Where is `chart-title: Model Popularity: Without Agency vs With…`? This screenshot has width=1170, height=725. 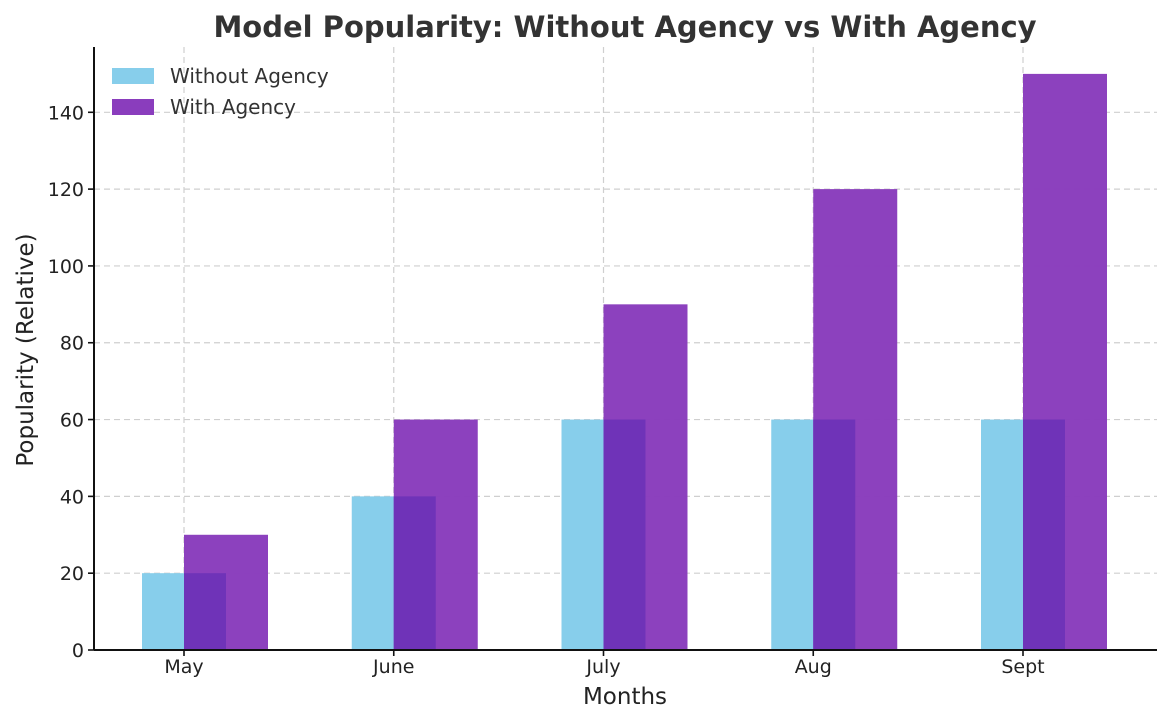 chart-title: Model Popularity: Without Agency vs With… is located at coordinates (624, 27).